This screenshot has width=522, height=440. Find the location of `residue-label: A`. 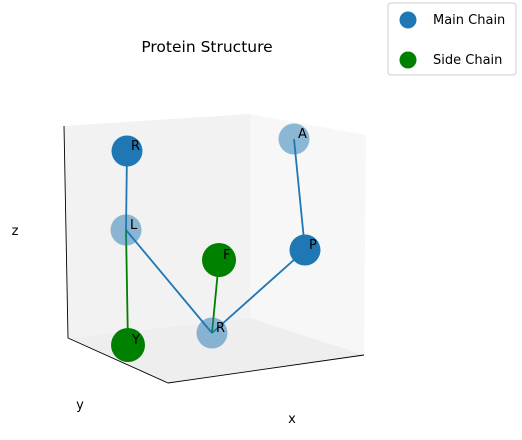

residue-label: A is located at coordinates (302, 134).